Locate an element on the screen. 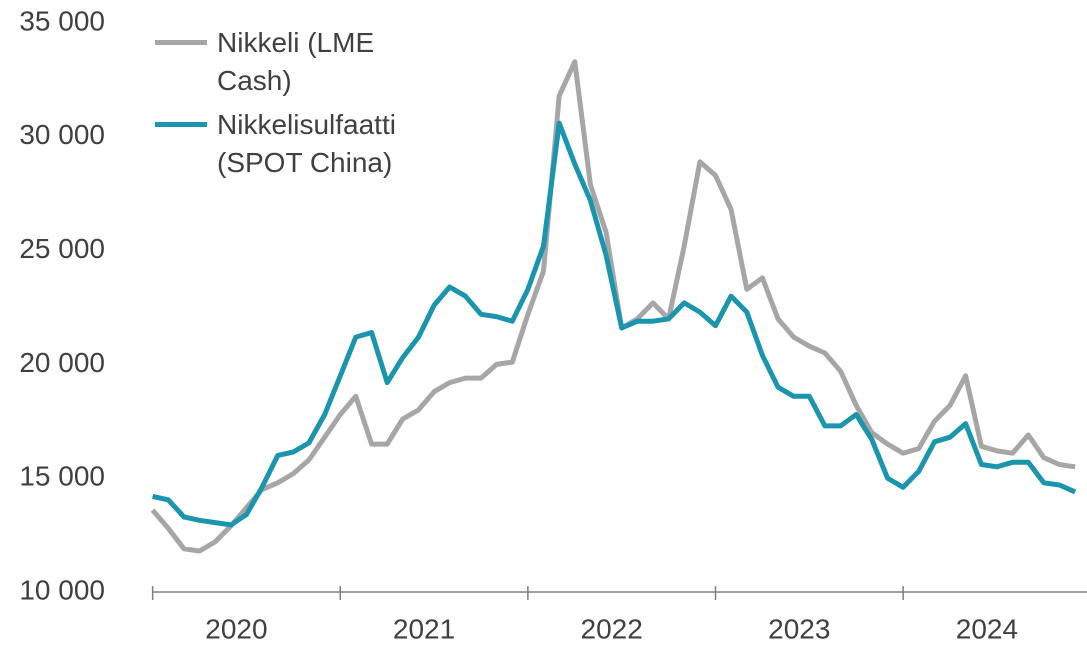 This screenshot has height=646, width=1087. x-tick-label: 2024 is located at coordinates (987, 628).